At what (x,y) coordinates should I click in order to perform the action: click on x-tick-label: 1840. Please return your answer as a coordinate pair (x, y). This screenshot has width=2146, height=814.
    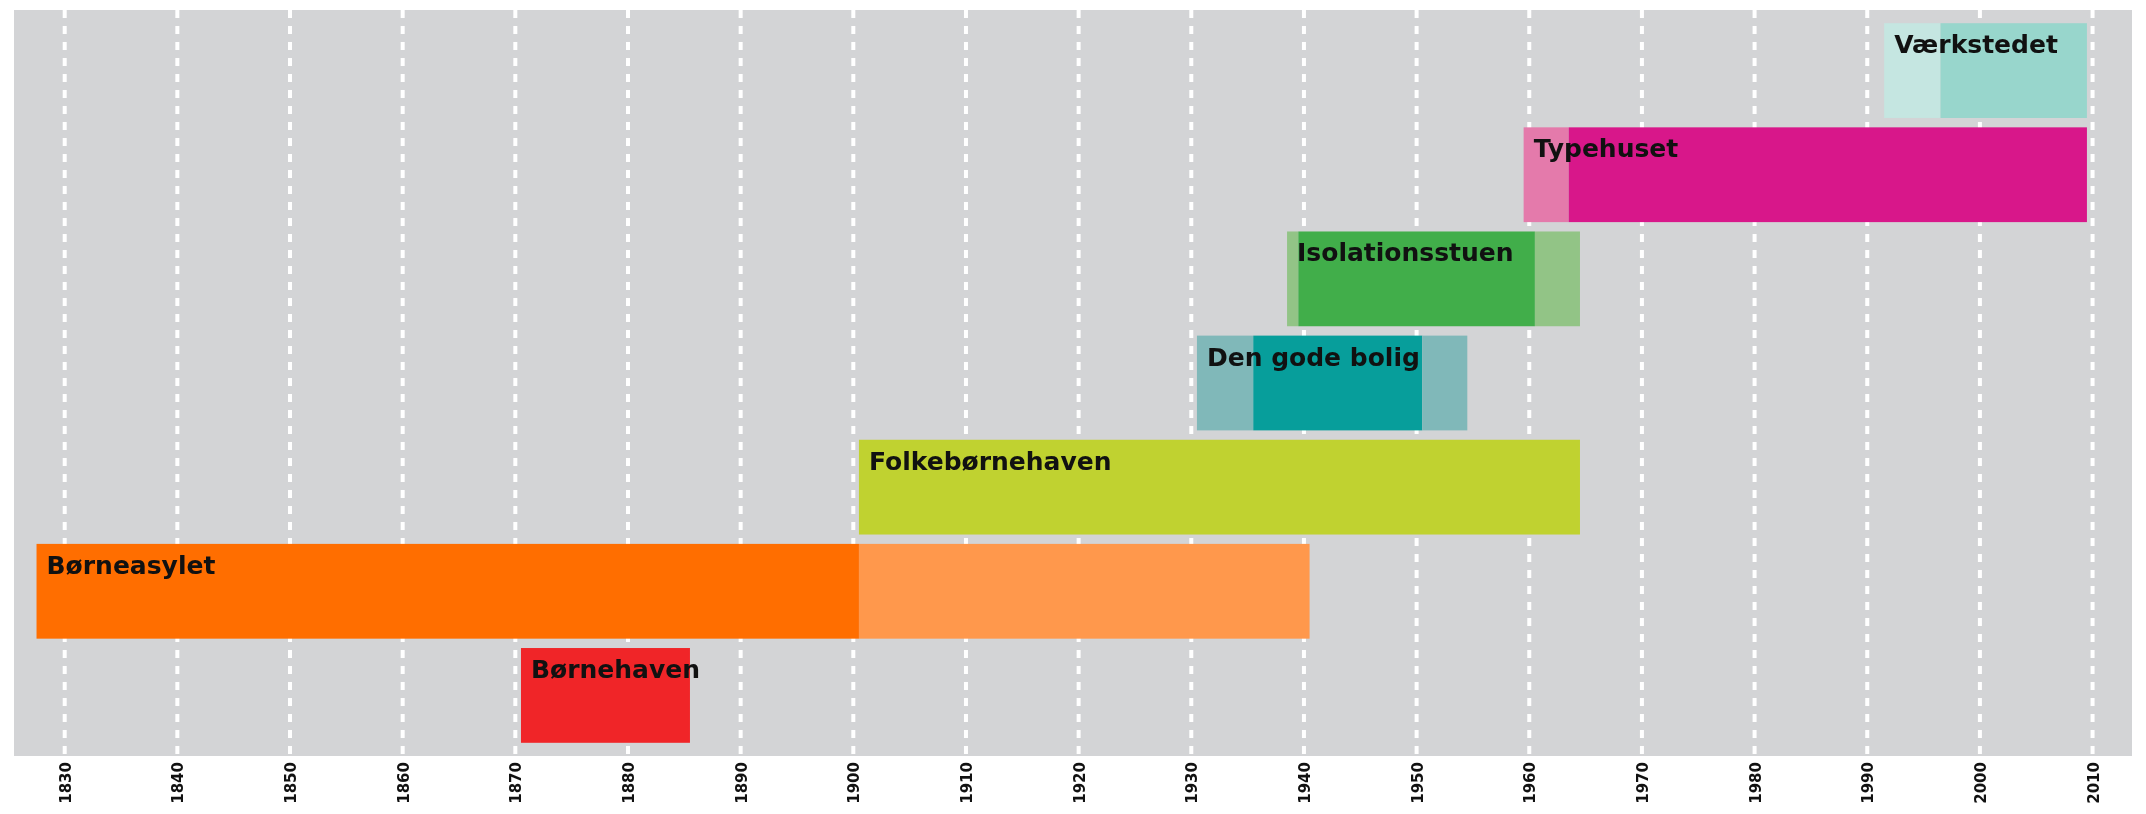
    Looking at the image, I should click on (178, 783).